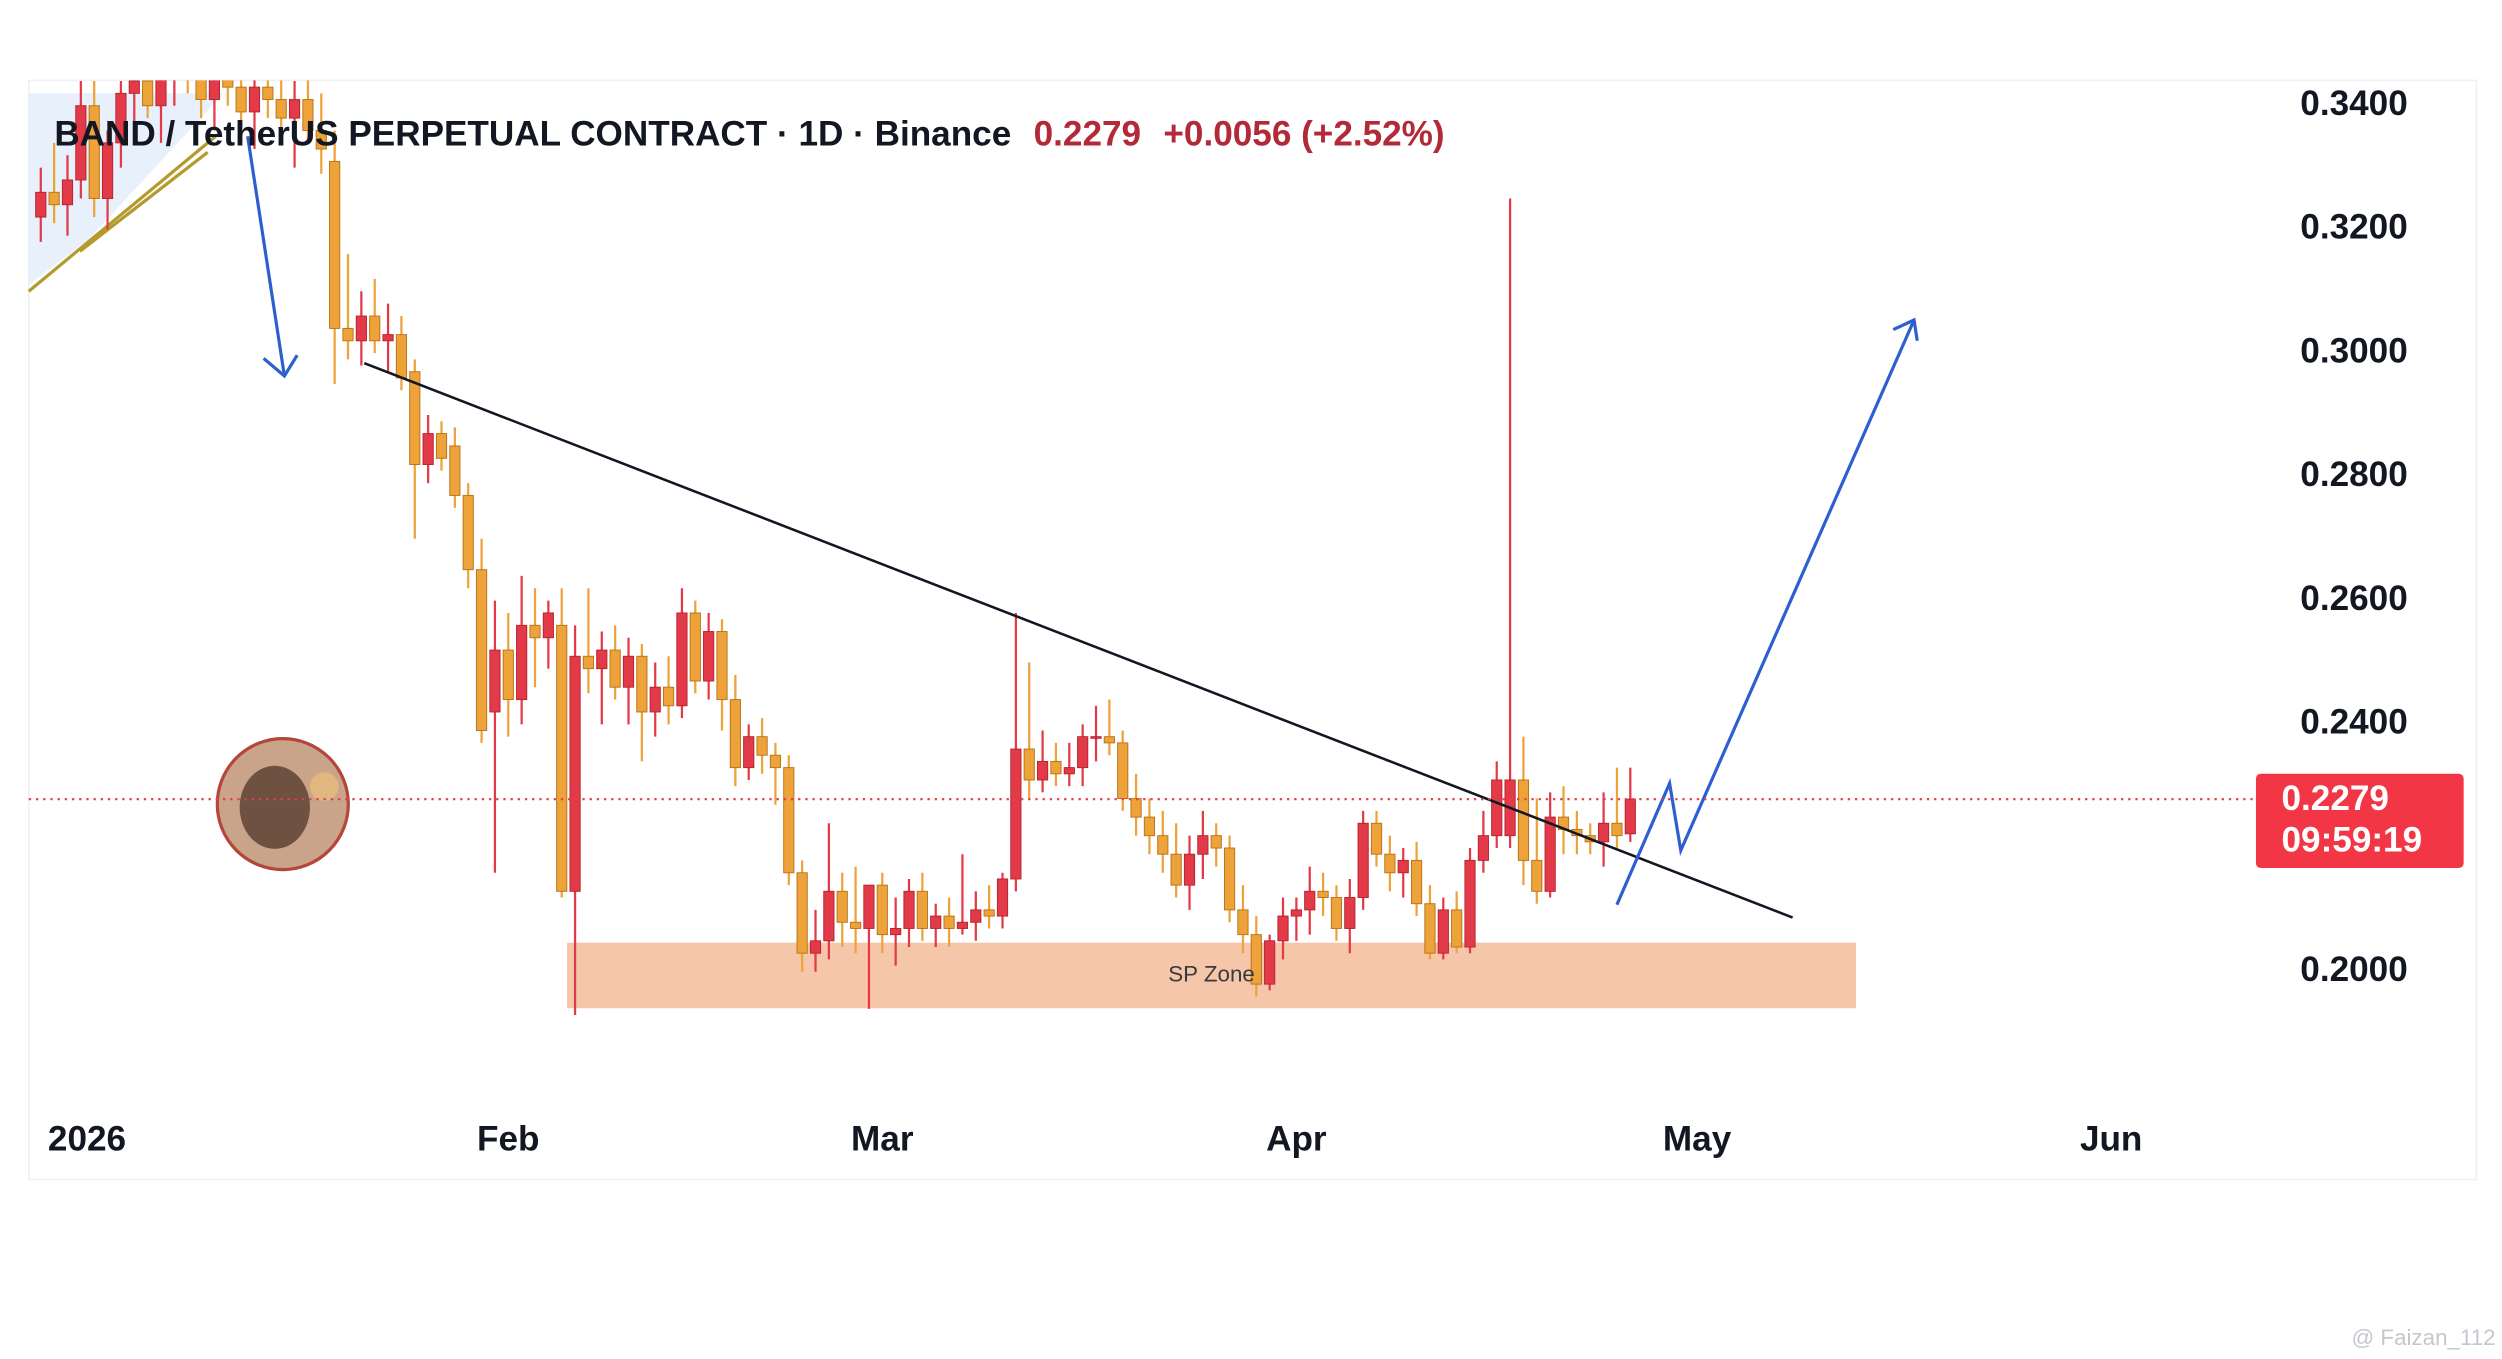 This screenshot has height=1359, width=2502. What do you see at coordinates (2111, 1139) in the screenshot?
I see `x-tick-label: Jun` at bounding box center [2111, 1139].